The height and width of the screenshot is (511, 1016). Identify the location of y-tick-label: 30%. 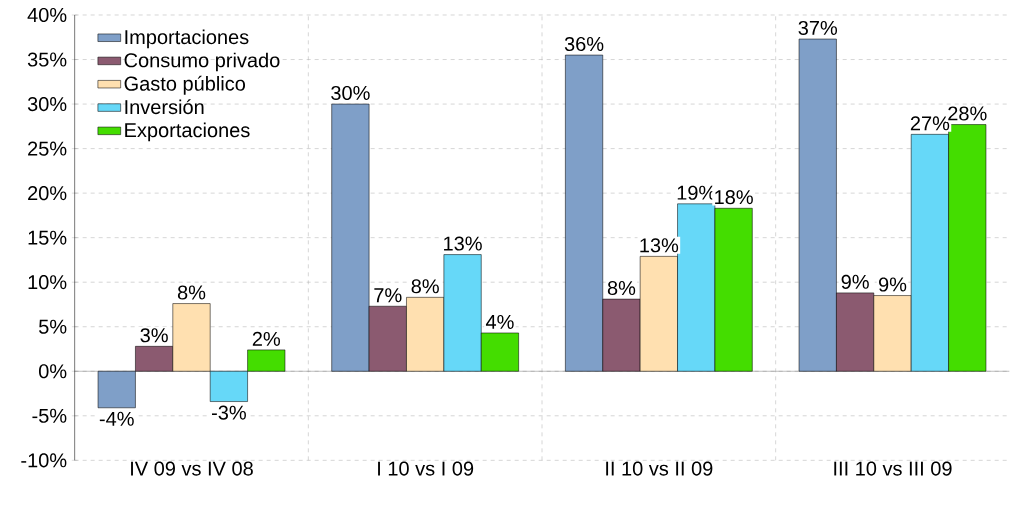
(47, 104).